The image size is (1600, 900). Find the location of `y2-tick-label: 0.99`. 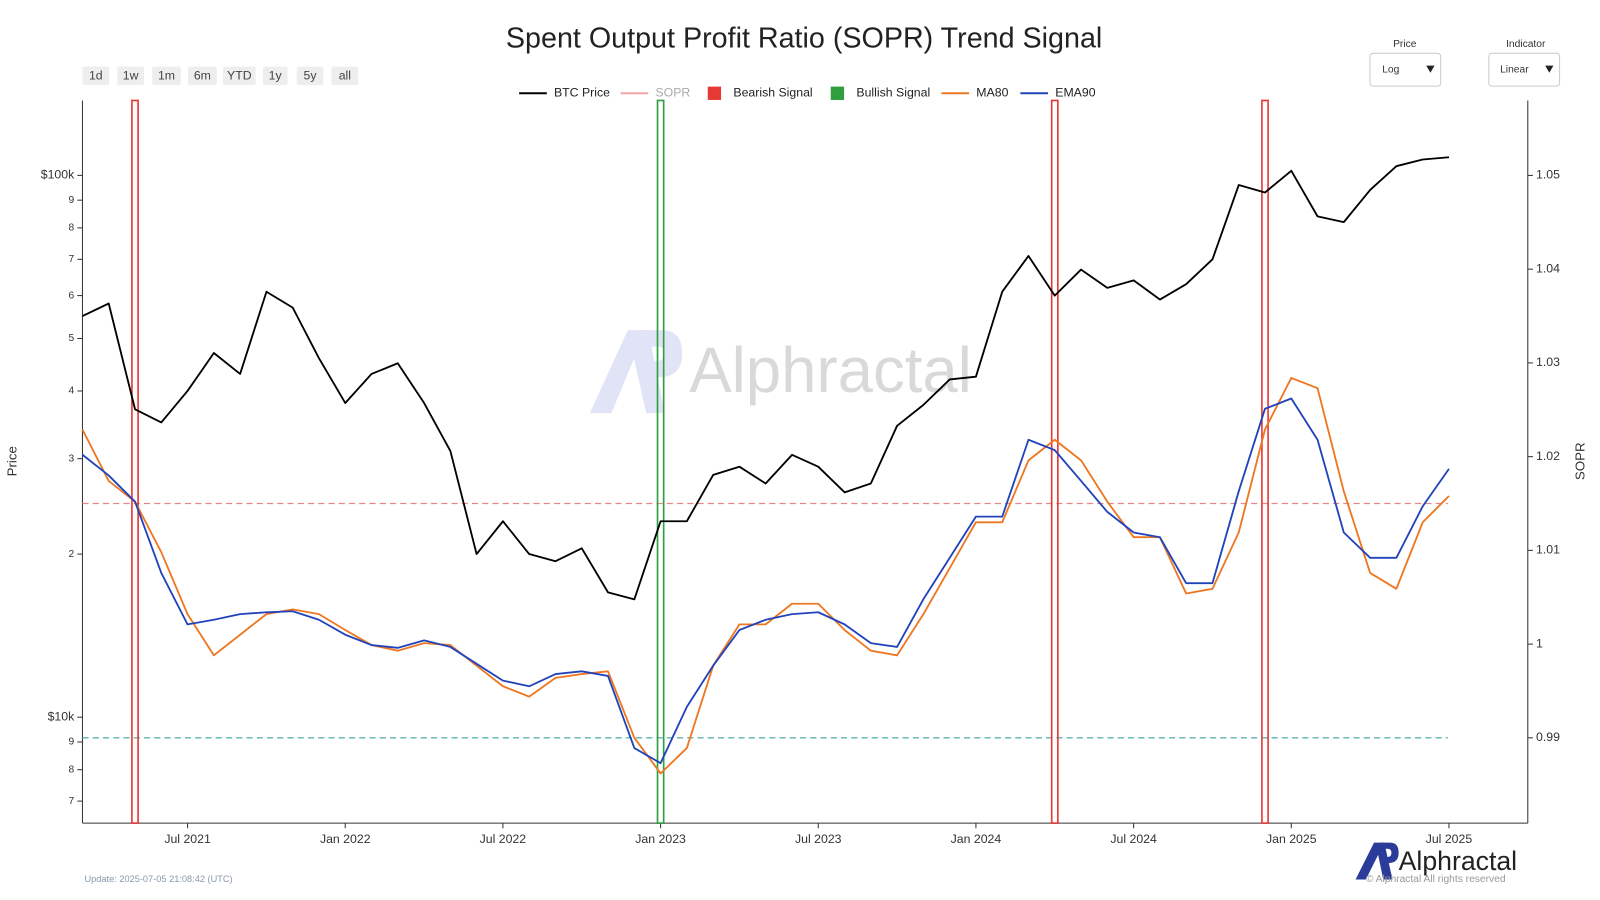

y2-tick-label: 0.99 is located at coordinates (1548, 737).